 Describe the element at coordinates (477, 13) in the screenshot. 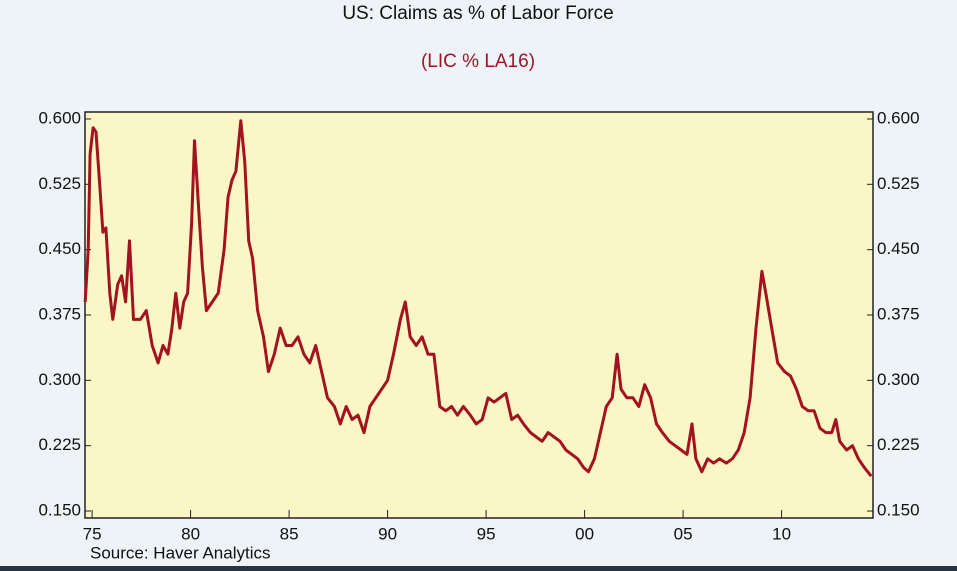

I see `chart-title: US: Claims as % of Labor Force` at that location.